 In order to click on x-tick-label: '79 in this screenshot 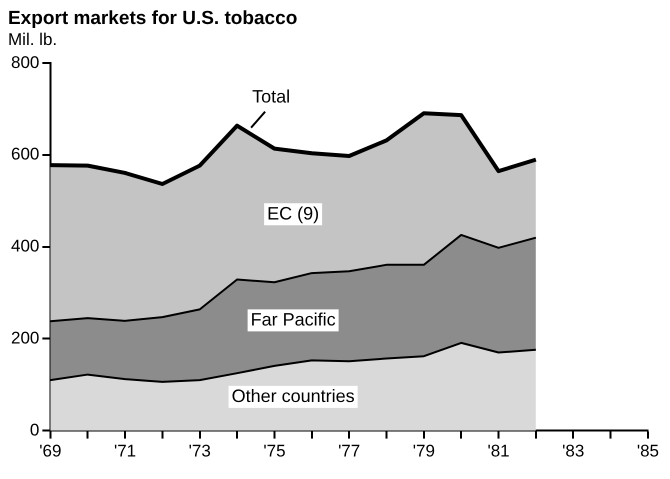, I will do `click(423, 450)`.